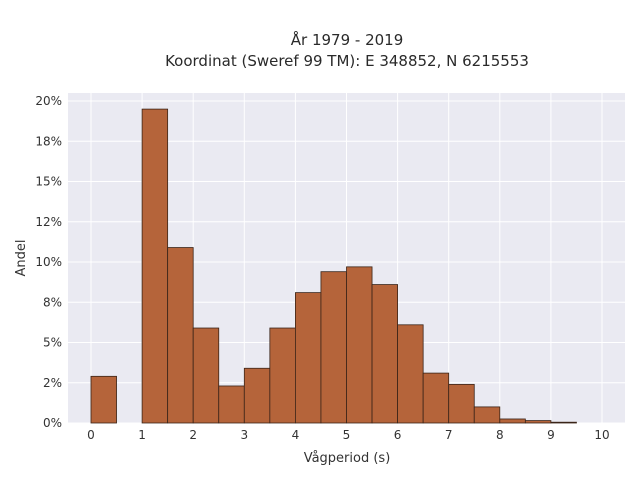  I want to click on x-tick-label: 9, so click(551, 435).